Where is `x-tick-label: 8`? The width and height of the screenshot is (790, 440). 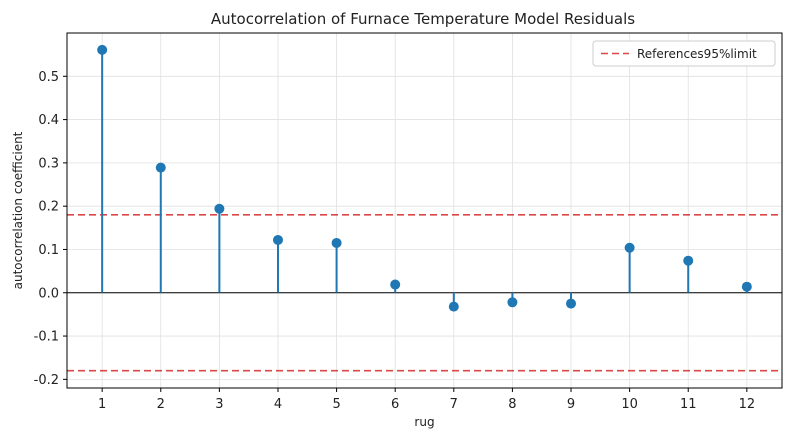
x-tick-label: 8 is located at coordinates (512, 404).